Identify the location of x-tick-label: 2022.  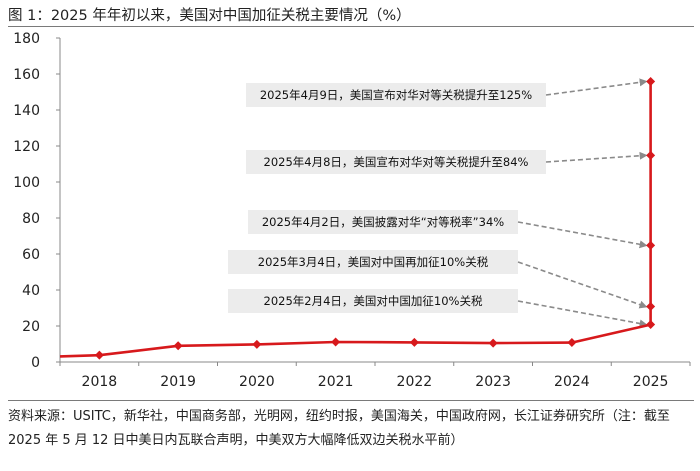
(415, 382).